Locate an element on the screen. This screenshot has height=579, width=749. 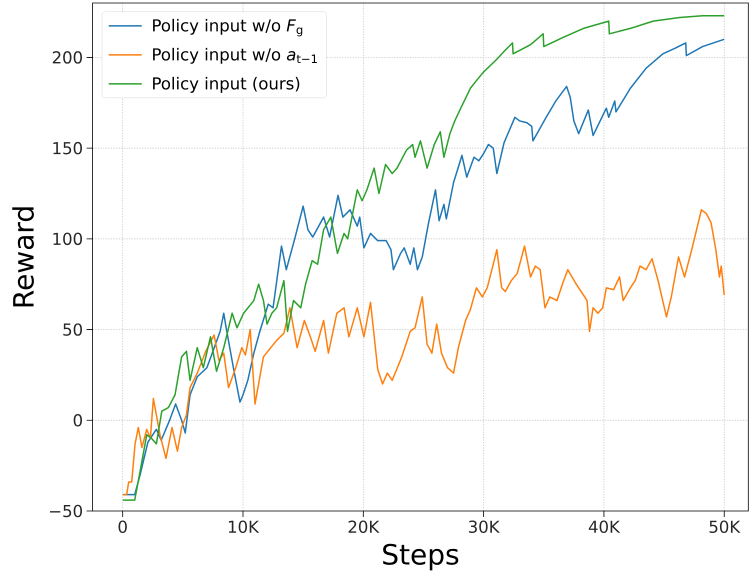
y-tick-label: 200 is located at coordinates (67, 57).